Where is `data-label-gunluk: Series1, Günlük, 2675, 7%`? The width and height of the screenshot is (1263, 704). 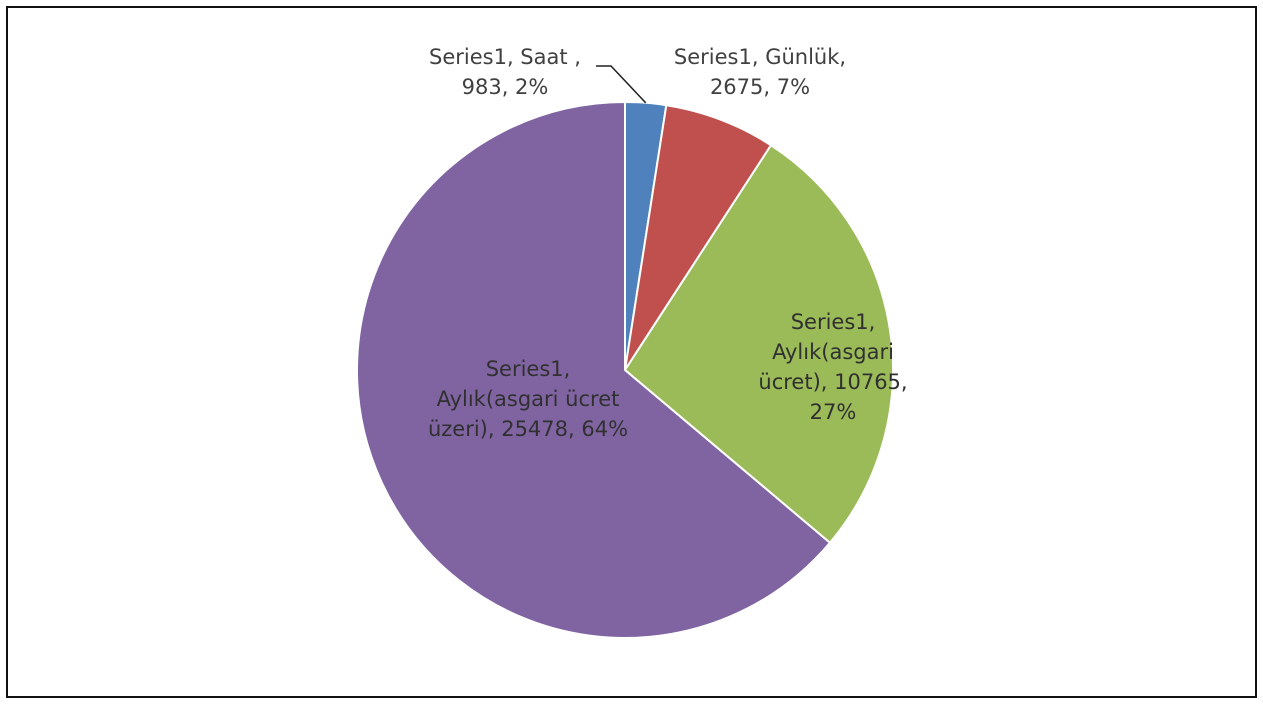 data-label-gunluk: Series1, Günlük, 2675, 7% is located at coordinates (760, 72).